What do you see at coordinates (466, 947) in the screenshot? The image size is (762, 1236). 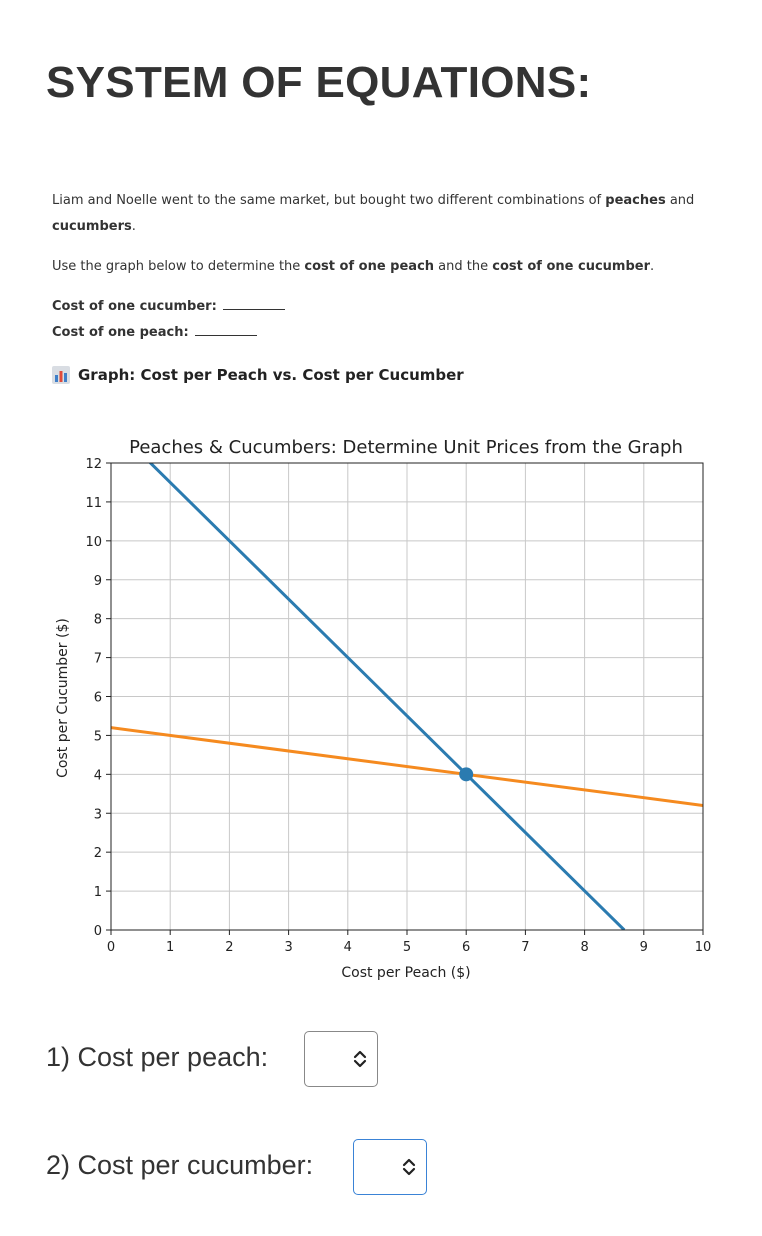 I see `x-tick-label: 6` at bounding box center [466, 947].